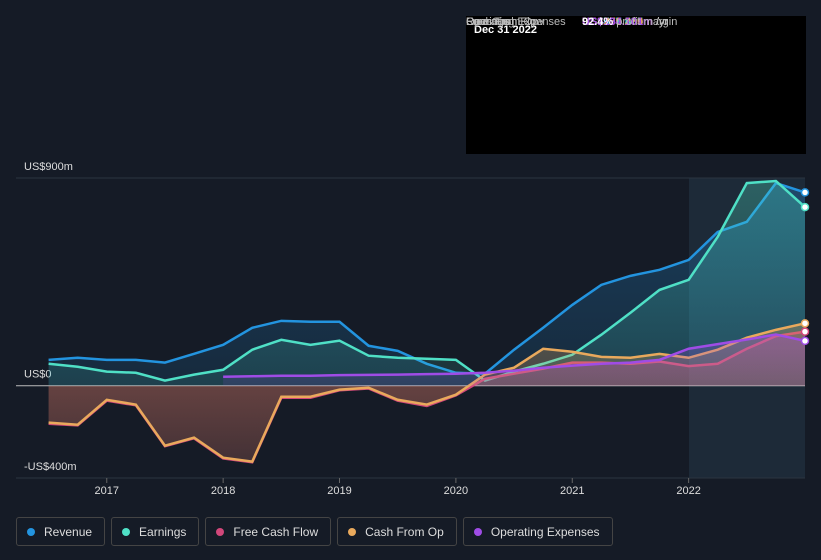 This screenshot has width=821, height=560. I want to click on margin-text: profit margin, so click(647, 22).